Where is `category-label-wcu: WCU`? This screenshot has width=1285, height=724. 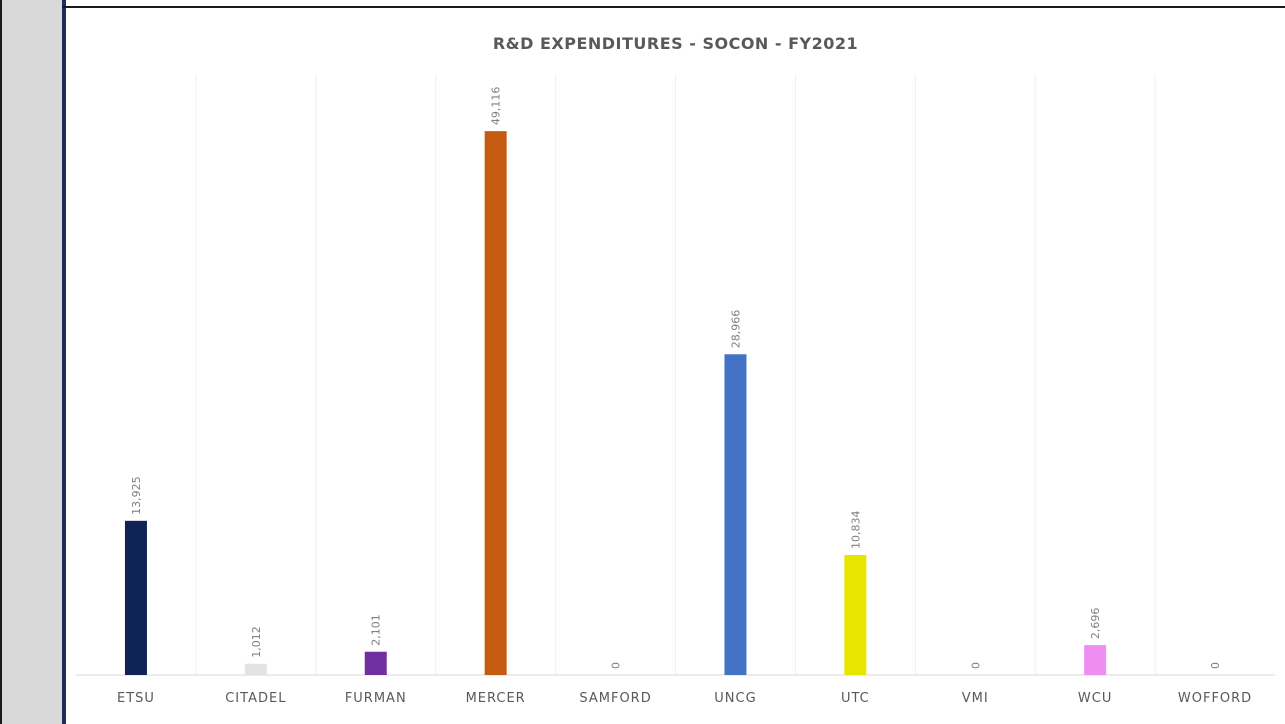
category-label-wcu: WCU is located at coordinates (1095, 698).